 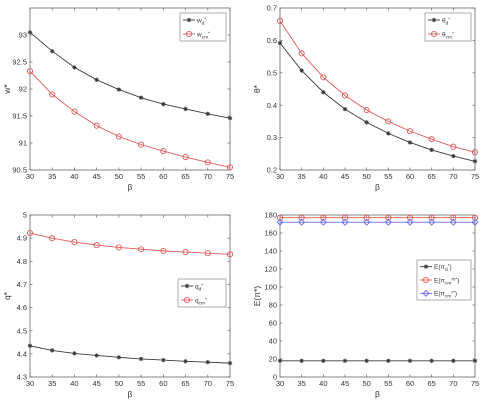 I want to click on x-axis-label: β, so click(x=377, y=394).